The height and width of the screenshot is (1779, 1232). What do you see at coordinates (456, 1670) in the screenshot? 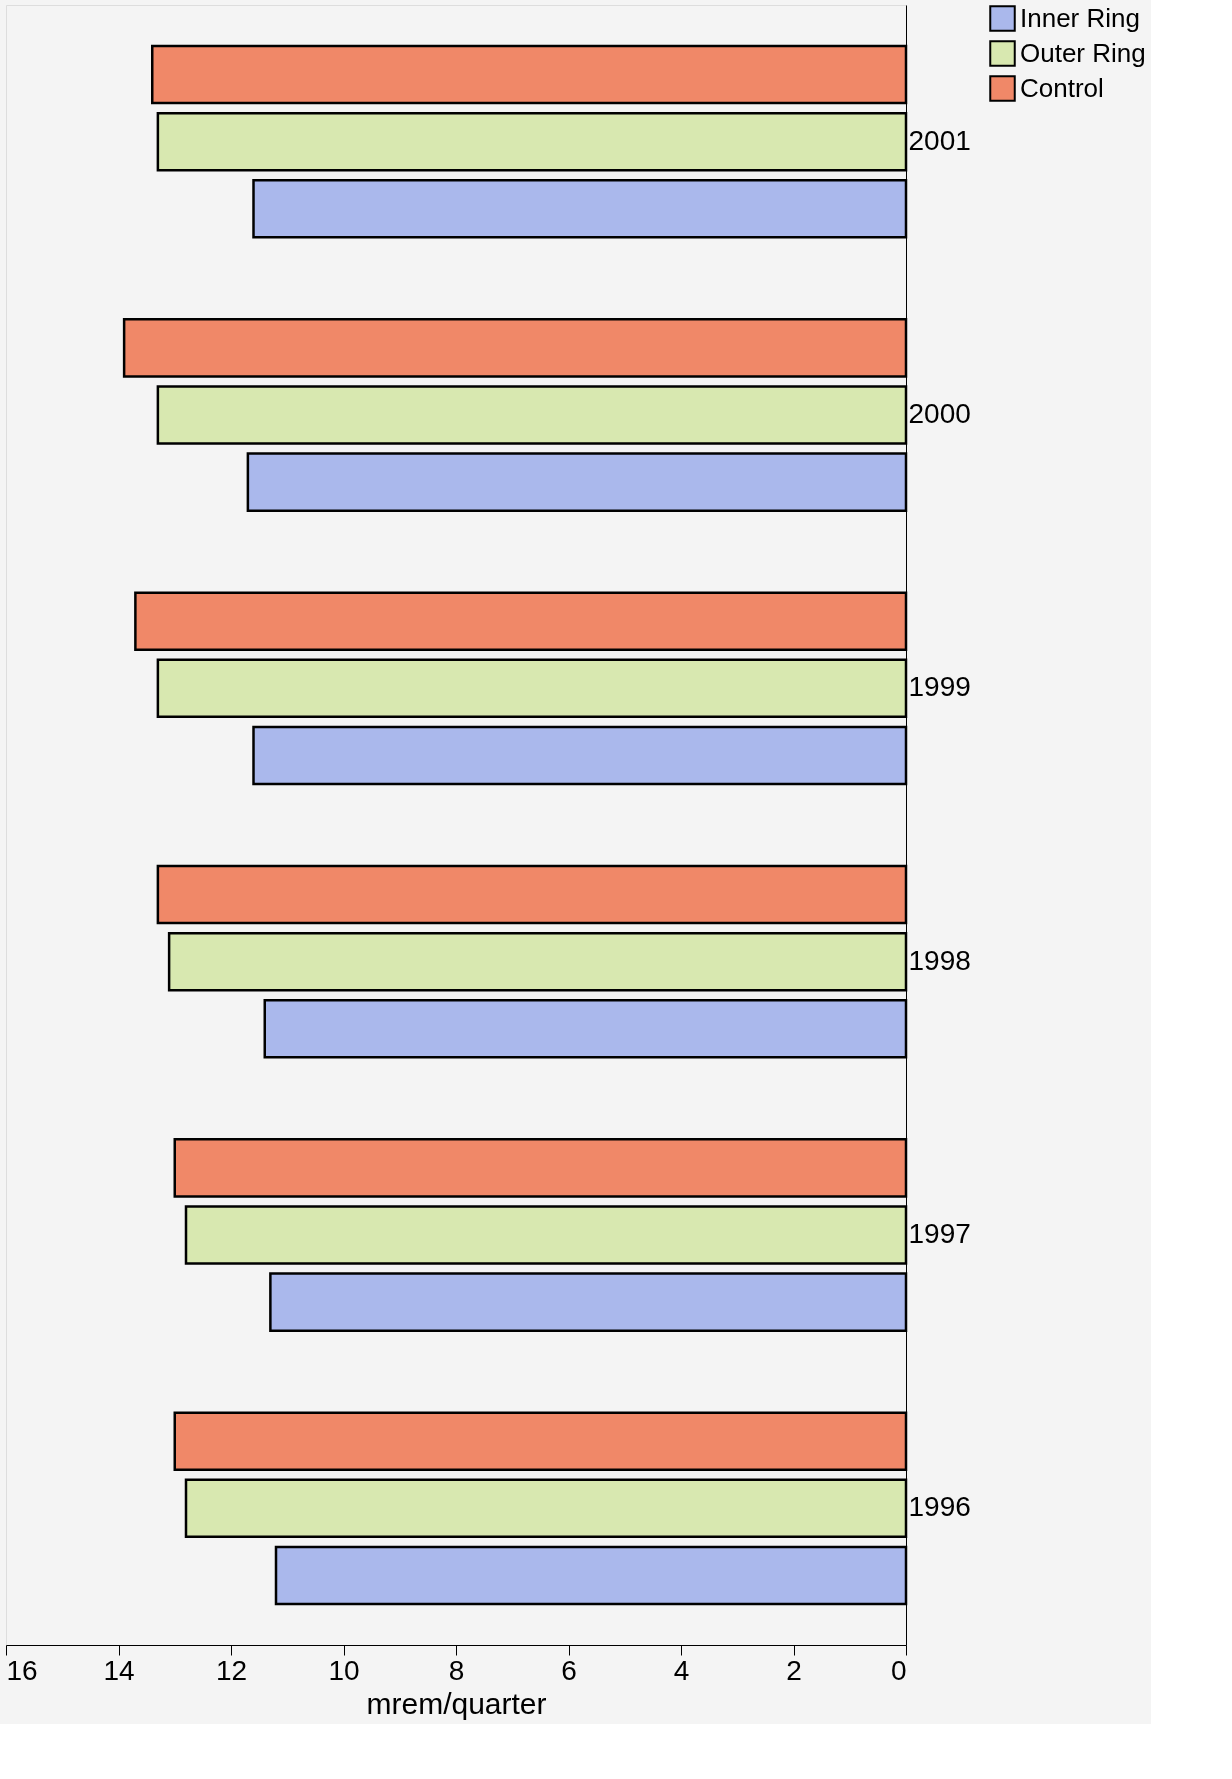
I see `x-tick-label: 8` at bounding box center [456, 1670].